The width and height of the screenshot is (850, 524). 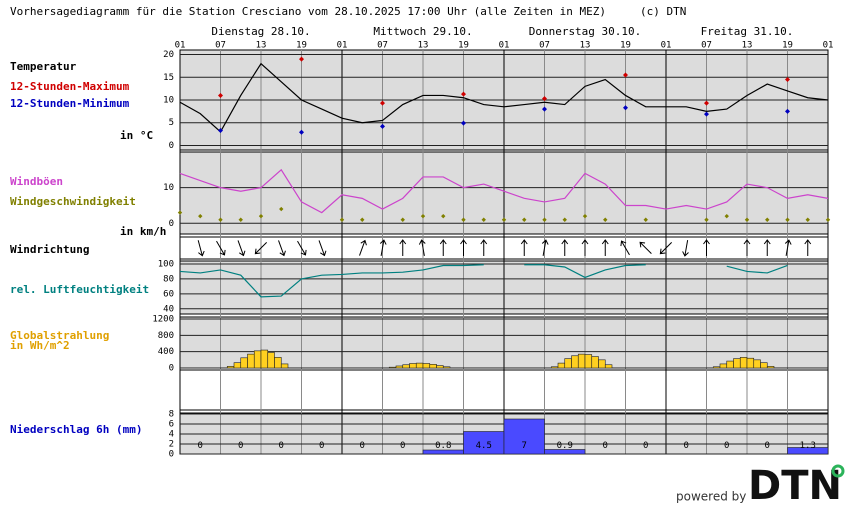 I want to click on y-tick-label: 400, so click(x=166, y=352).